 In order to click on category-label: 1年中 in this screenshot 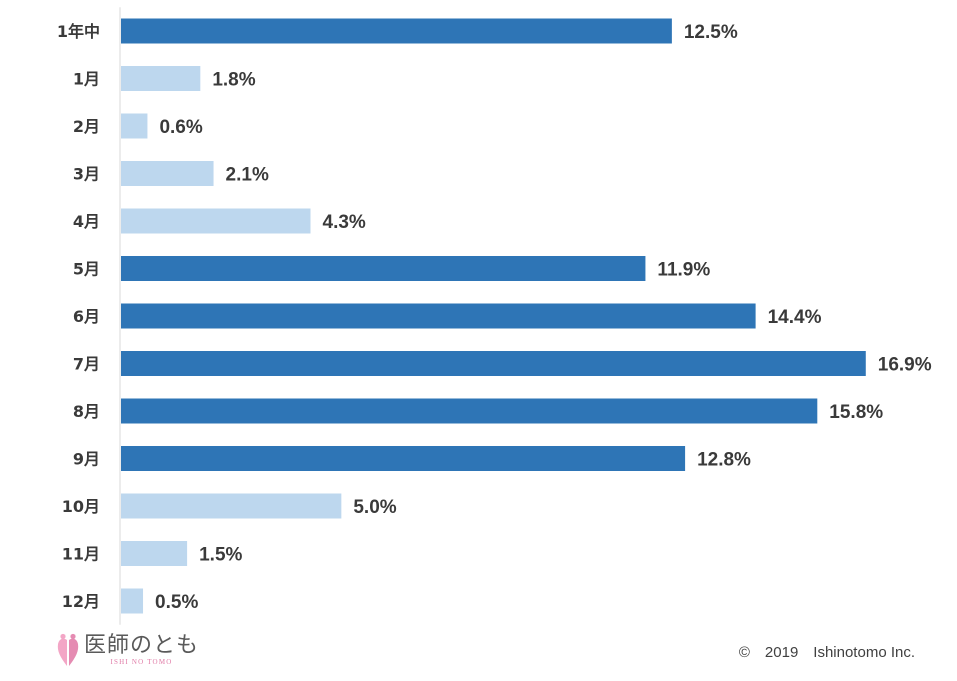, I will do `click(78, 31)`.